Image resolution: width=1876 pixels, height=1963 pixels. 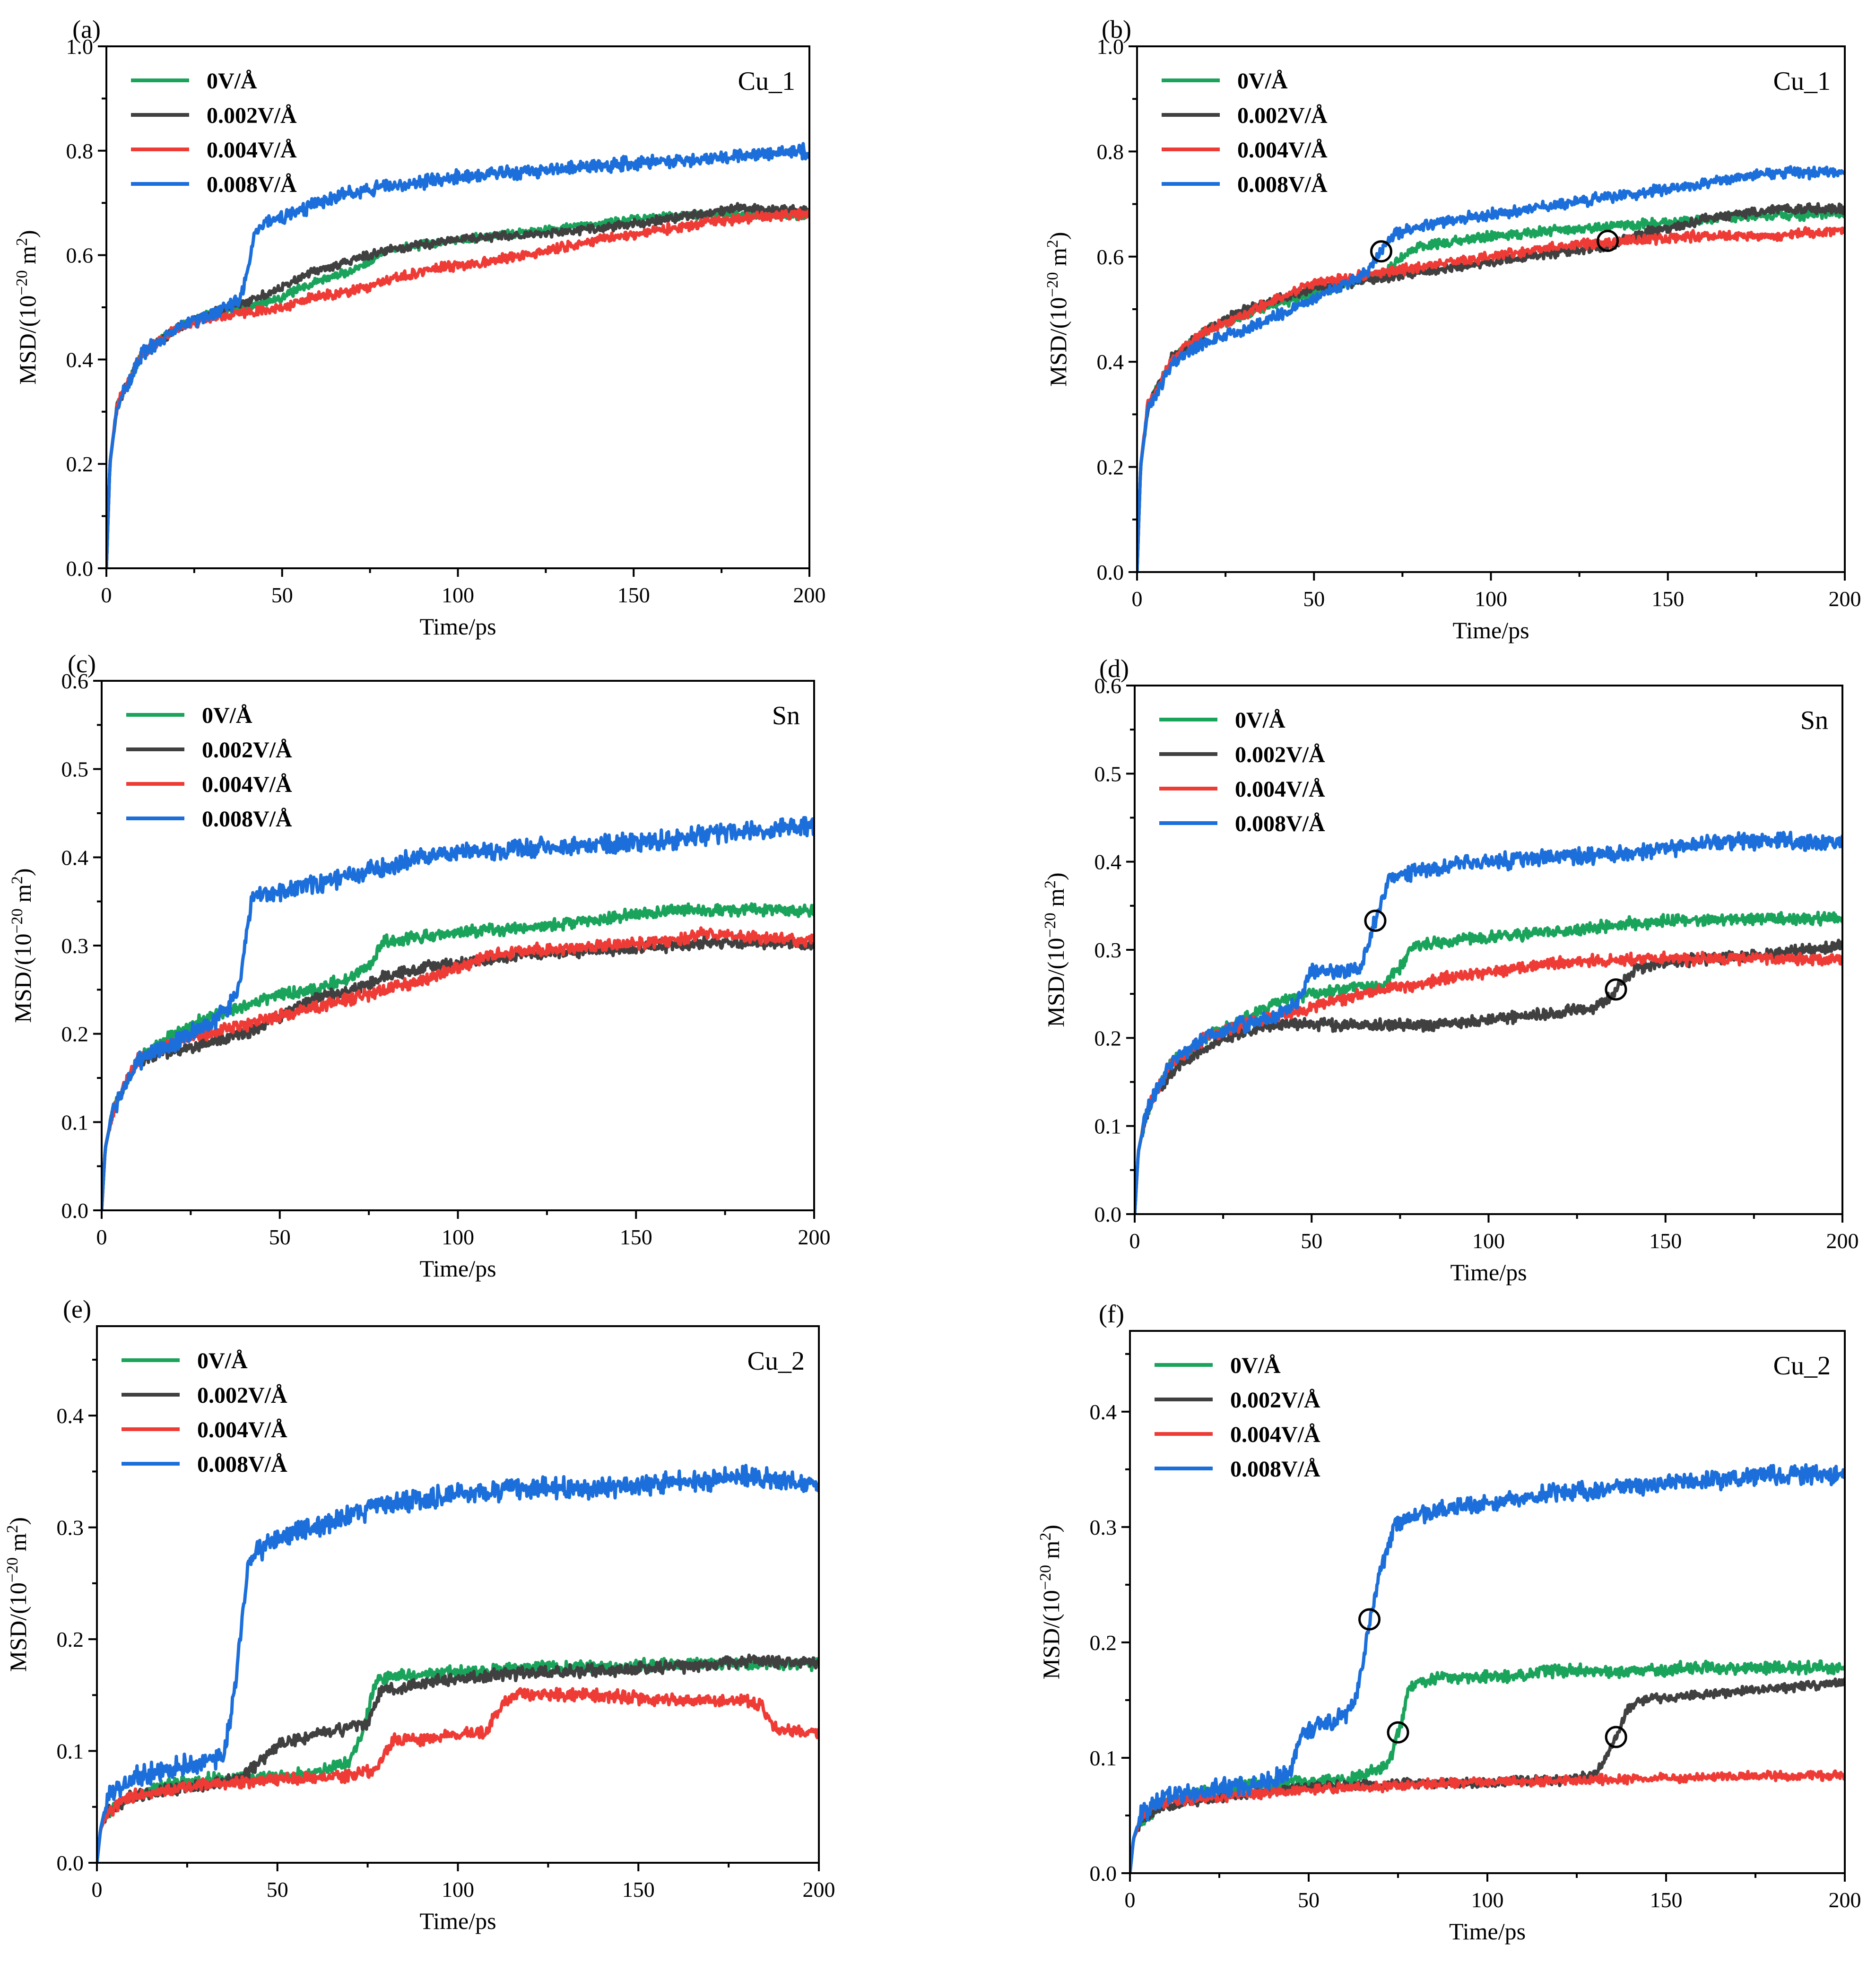 I want to click on y-tick-label: 0.1, so click(x=70, y=1751).